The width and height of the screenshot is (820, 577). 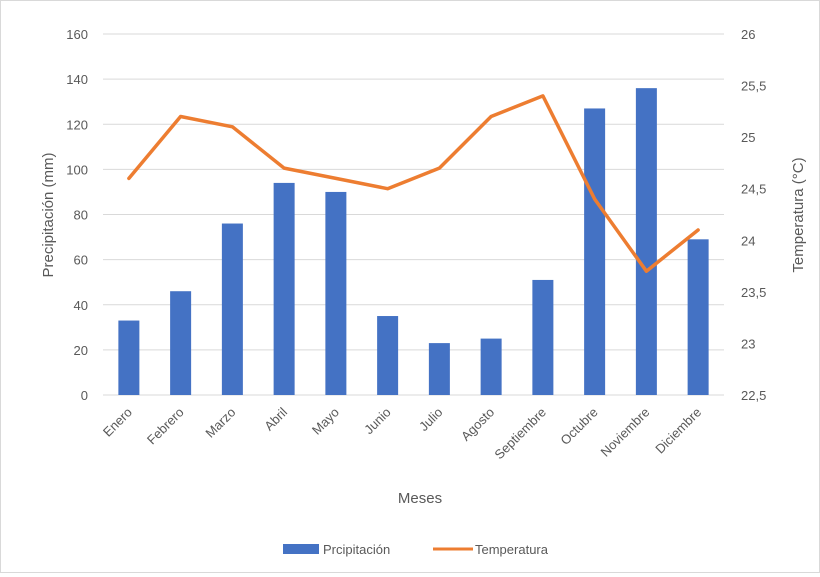 I want to click on y2-tick-label: 26, so click(x=748, y=34).